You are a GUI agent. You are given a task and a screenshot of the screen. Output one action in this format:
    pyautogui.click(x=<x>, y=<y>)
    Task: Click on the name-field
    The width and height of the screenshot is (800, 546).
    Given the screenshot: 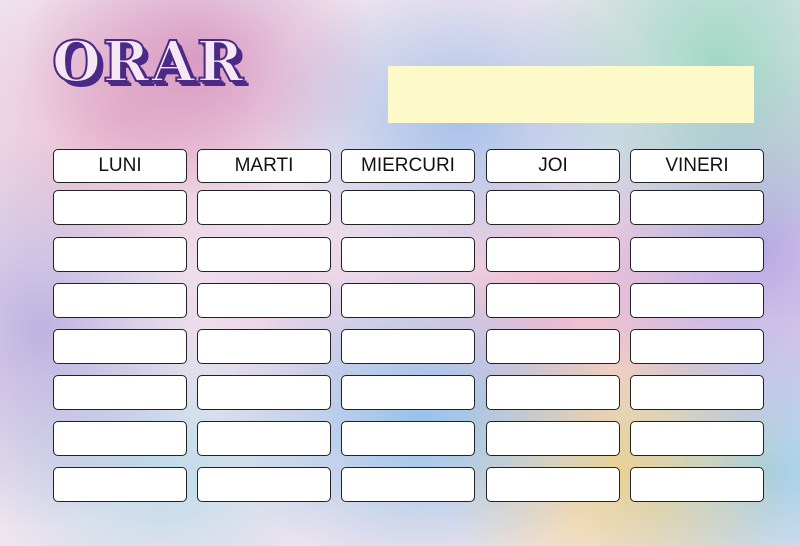 What is the action you would take?
    pyautogui.click(x=571, y=94)
    